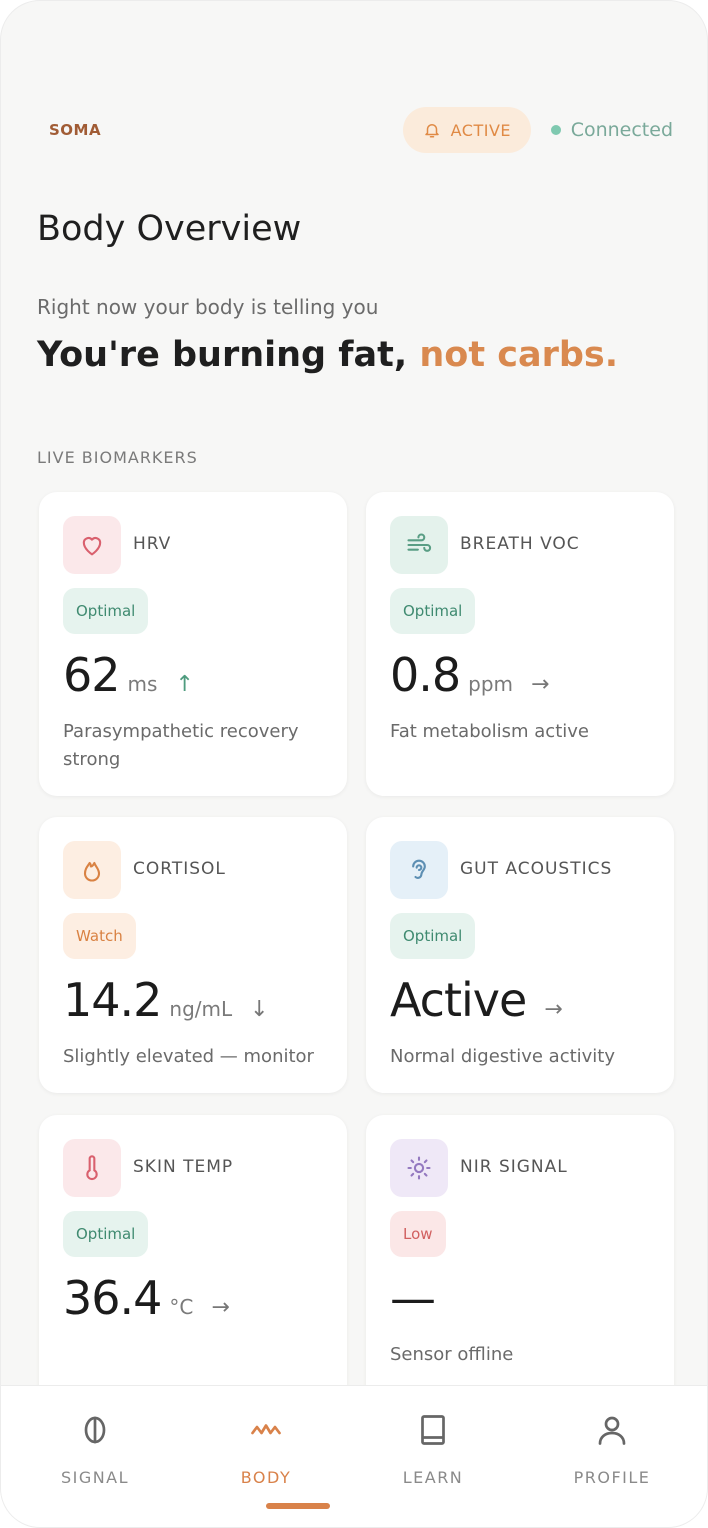 The image size is (708, 1528). Describe the element at coordinates (514, 1167) in the screenshot. I see `biomarker-label: NIR SIGNAL` at that location.